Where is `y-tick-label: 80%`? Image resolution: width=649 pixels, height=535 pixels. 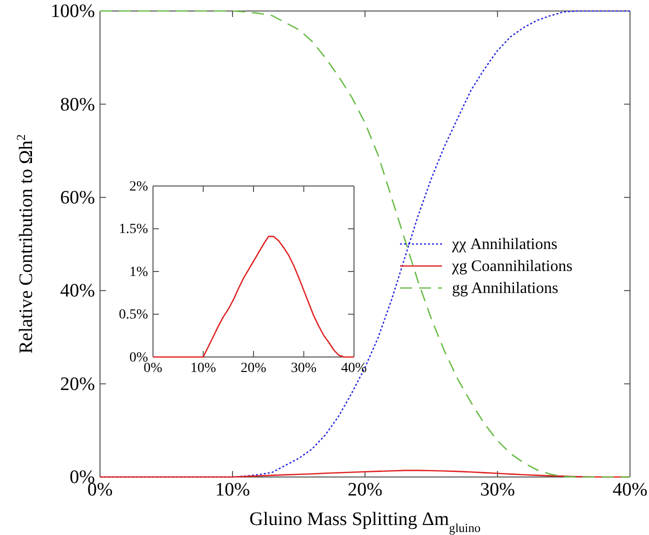 y-tick-label: 80% is located at coordinates (78, 105).